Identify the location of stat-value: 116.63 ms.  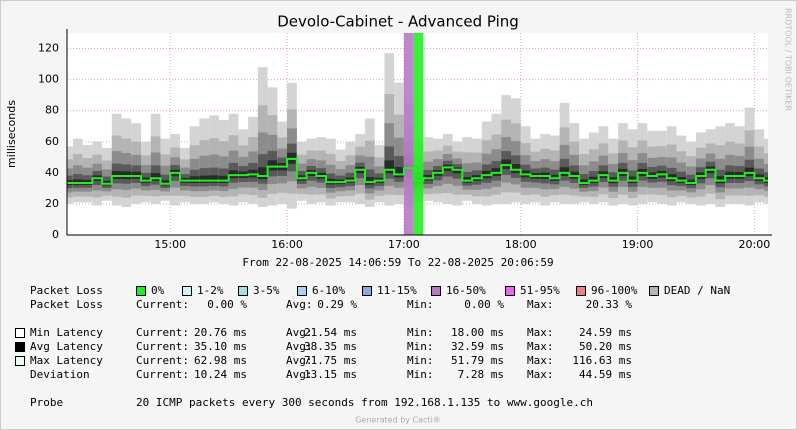
(602, 360).